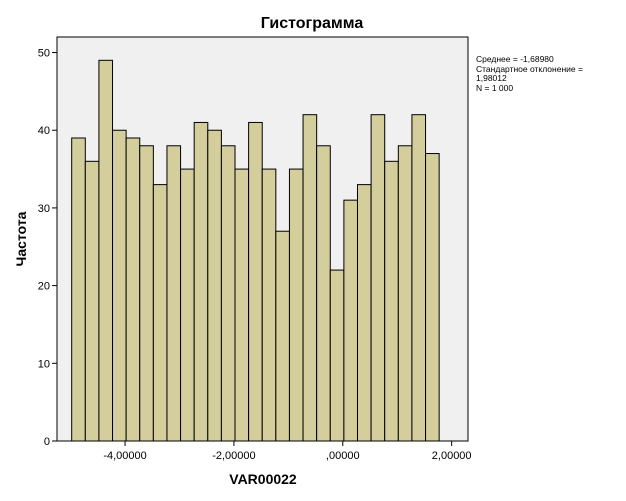  I want to click on x-tick-label: ,00000, so click(343, 456).